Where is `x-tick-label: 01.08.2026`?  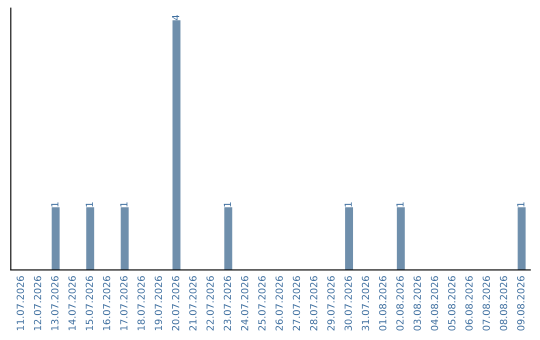
x-tick-label: 01.08.2026 is located at coordinates (382, 303).